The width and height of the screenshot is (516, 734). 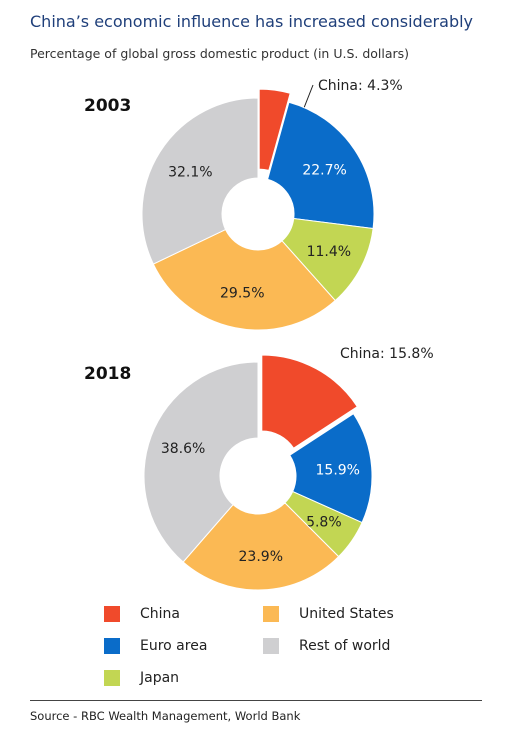 What do you see at coordinates (387, 354) in the screenshot?
I see `data-label-china-2018: China: 15.8%` at bounding box center [387, 354].